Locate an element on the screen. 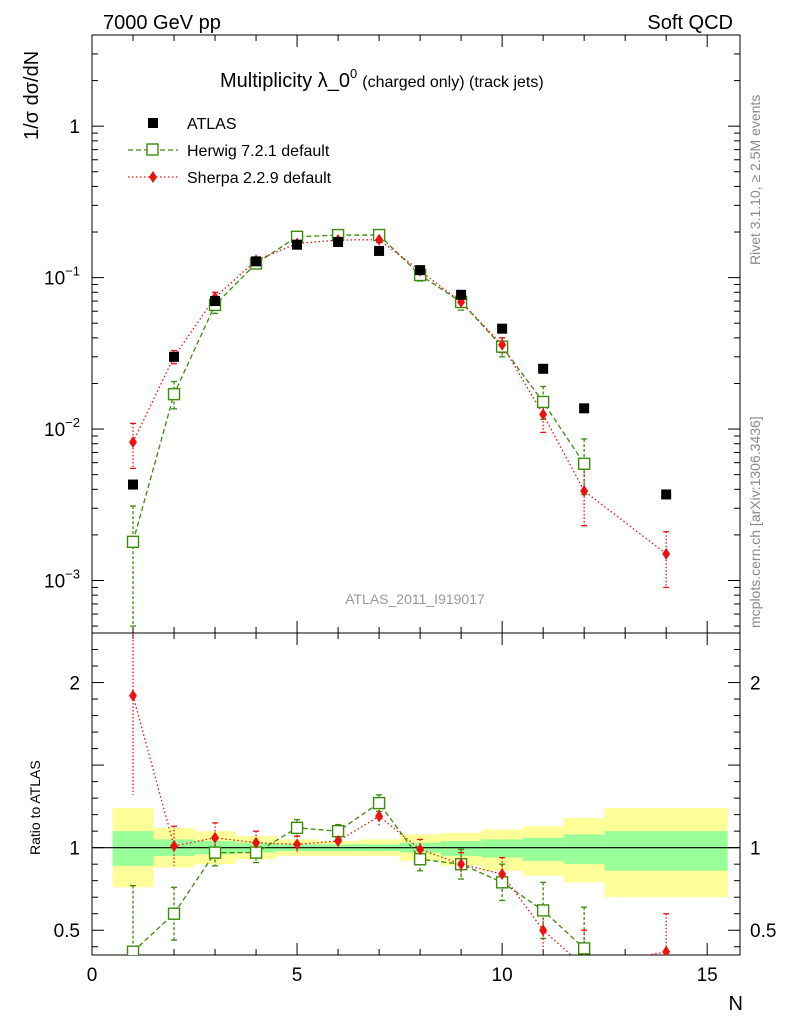 The width and height of the screenshot is (786, 1024). x-tick-label: 15 is located at coordinates (707, 975).